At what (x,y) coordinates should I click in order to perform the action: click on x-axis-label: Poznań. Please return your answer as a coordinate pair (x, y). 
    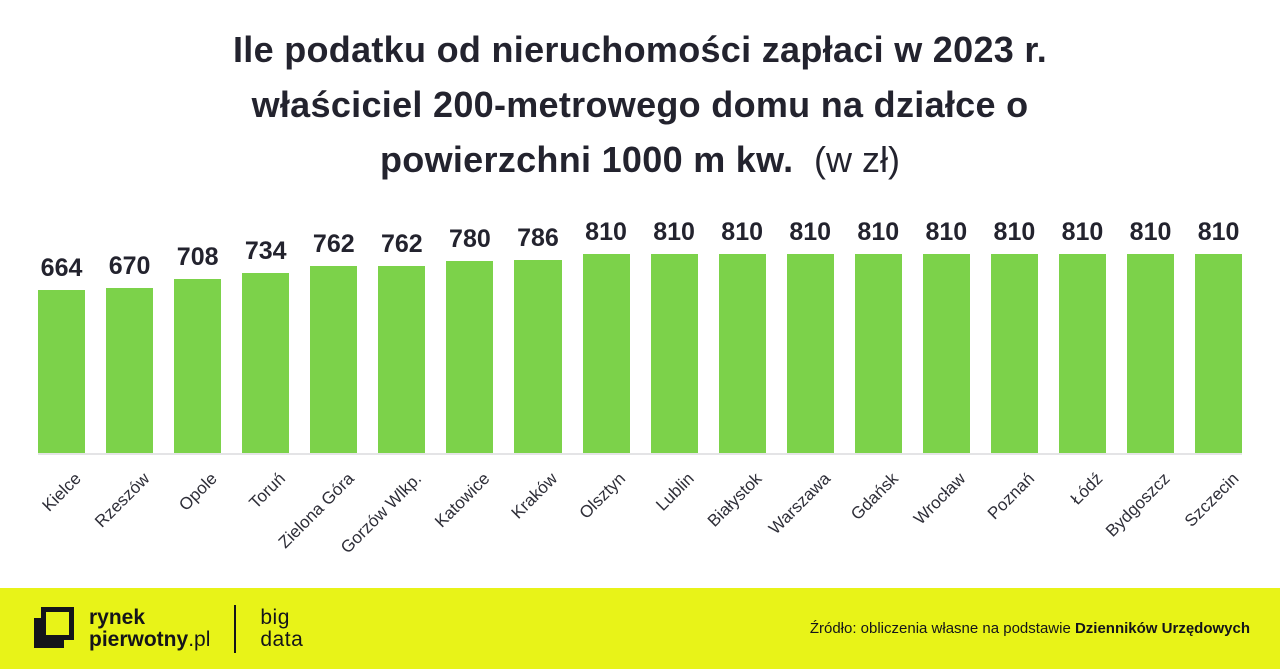
    Looking at the image, I should click on (1010, 496).